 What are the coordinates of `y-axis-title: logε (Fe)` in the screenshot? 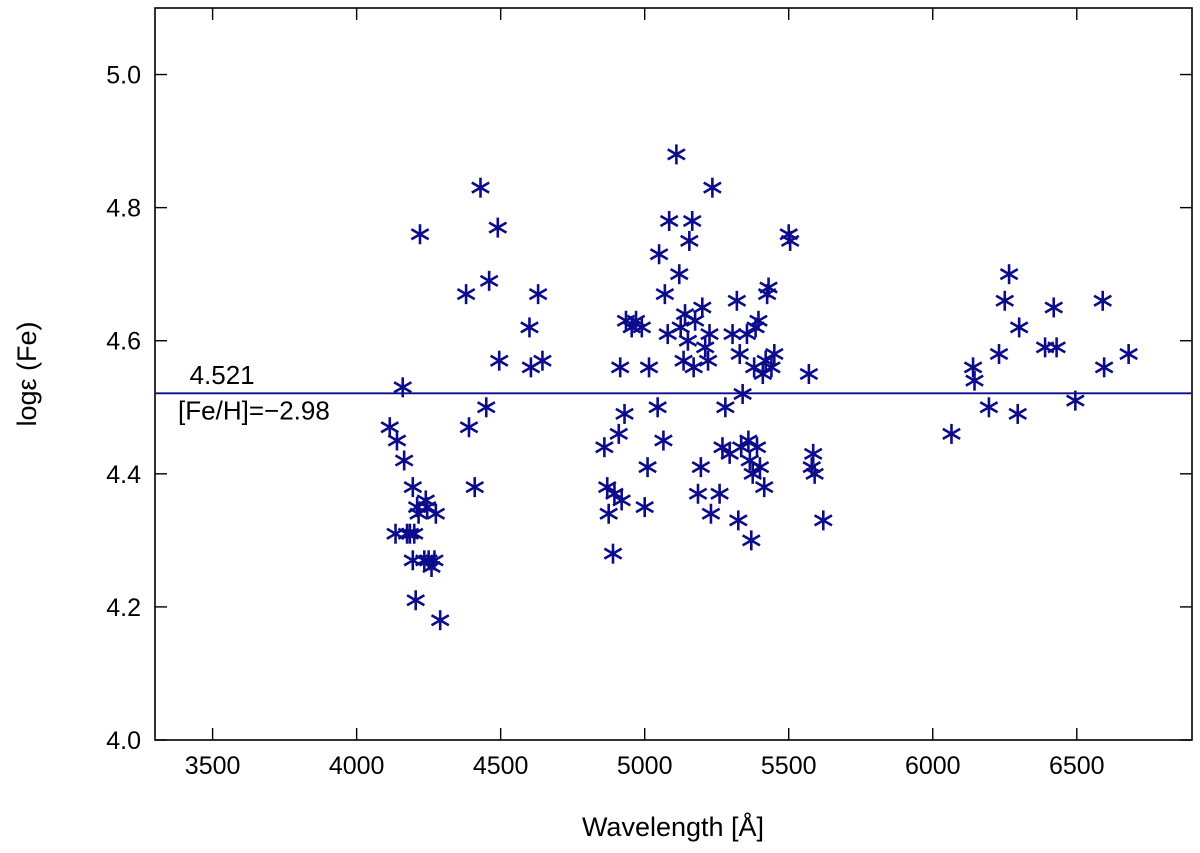 It's located at (27, 373).